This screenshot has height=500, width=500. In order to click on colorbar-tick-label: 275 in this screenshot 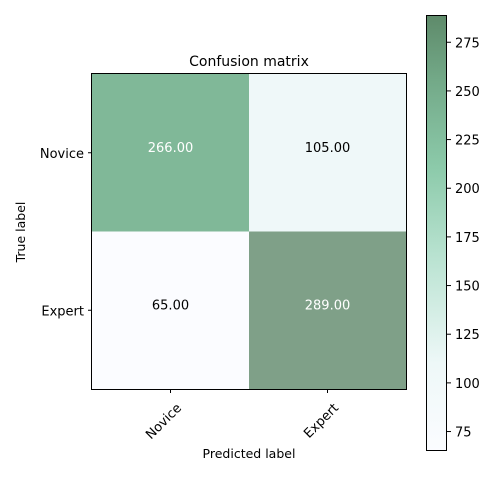, I will do `click(467, 43)`.